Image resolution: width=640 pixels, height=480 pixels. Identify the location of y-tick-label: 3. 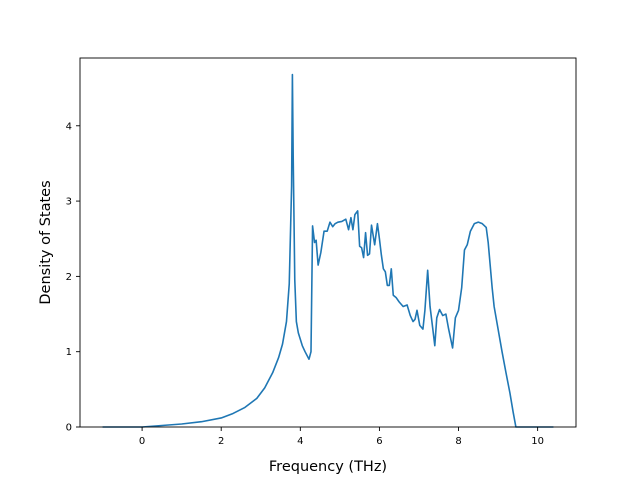
(69, 202).